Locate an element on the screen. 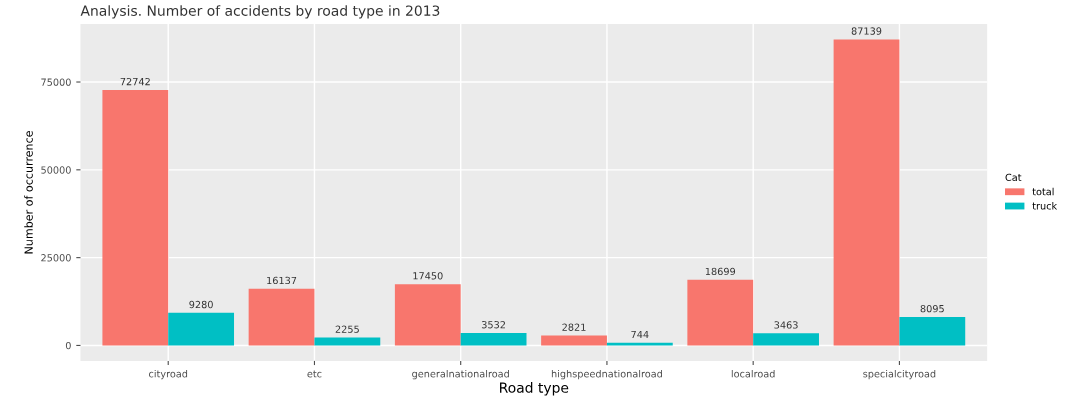 This screenshot has height=401, width=1073. y-axis-title: Number of occurrence is located at coordinates (28, 192).